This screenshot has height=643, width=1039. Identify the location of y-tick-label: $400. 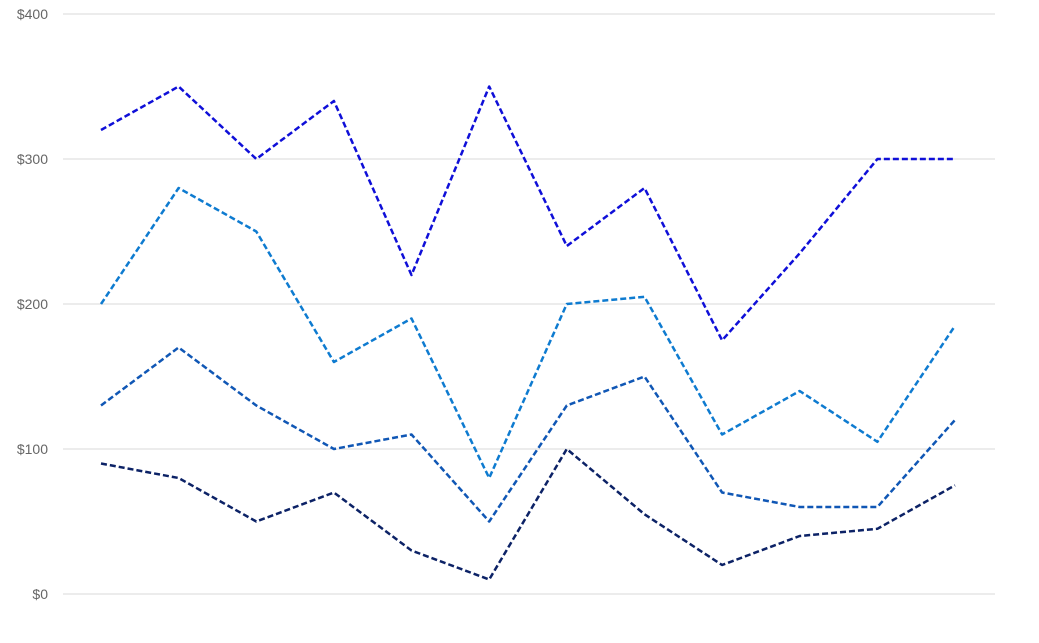
(32, 14).